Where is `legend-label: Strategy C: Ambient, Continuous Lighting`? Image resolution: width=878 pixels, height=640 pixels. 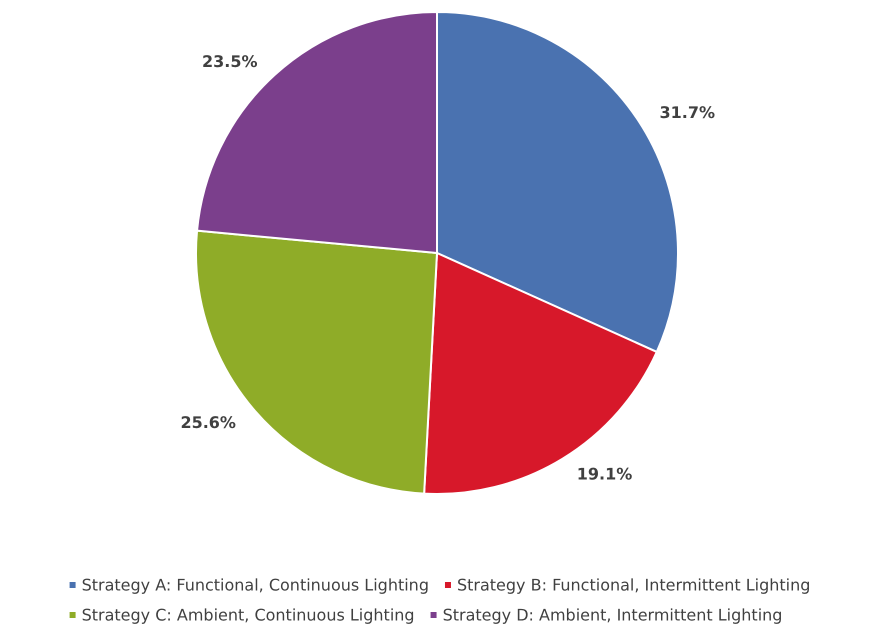 legend-label: Strategy C: Ambient, Continuous Lighting is located at coordinates (248, 615).